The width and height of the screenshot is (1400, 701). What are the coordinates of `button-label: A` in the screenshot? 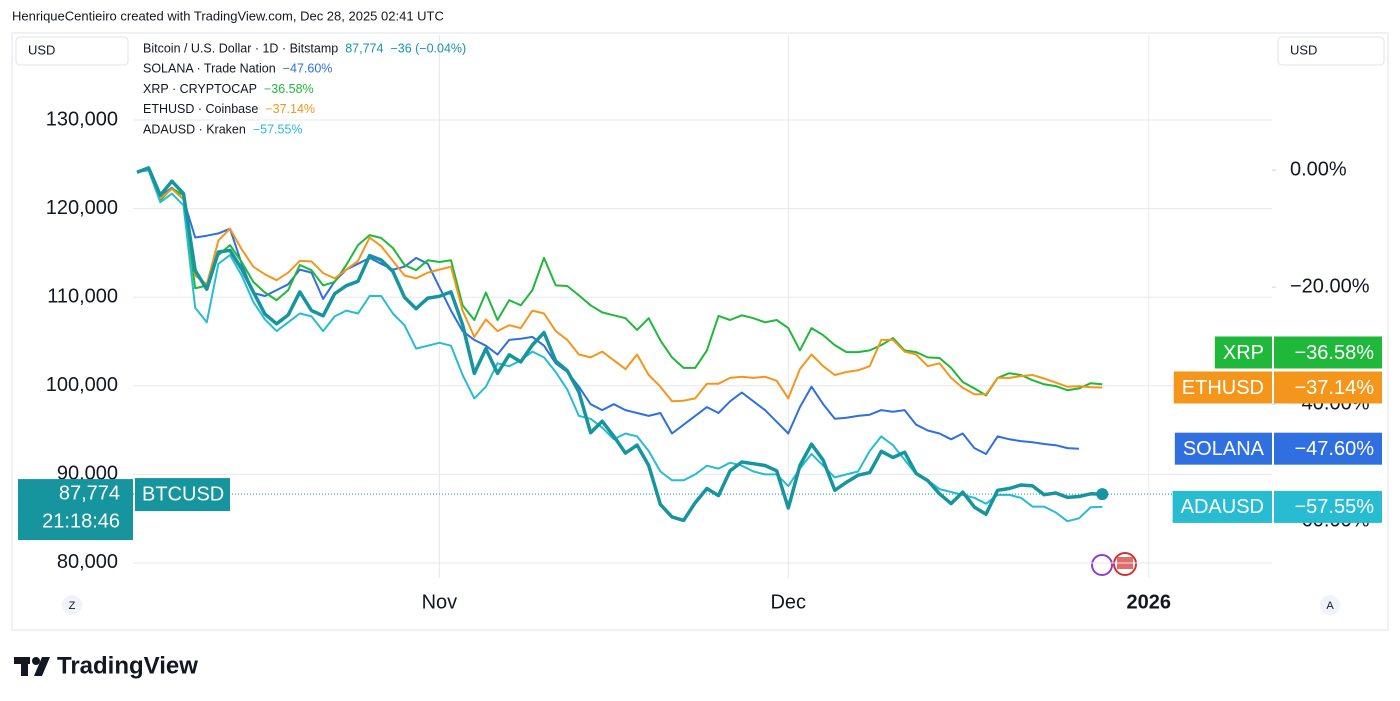 It's located at (1330, 606).